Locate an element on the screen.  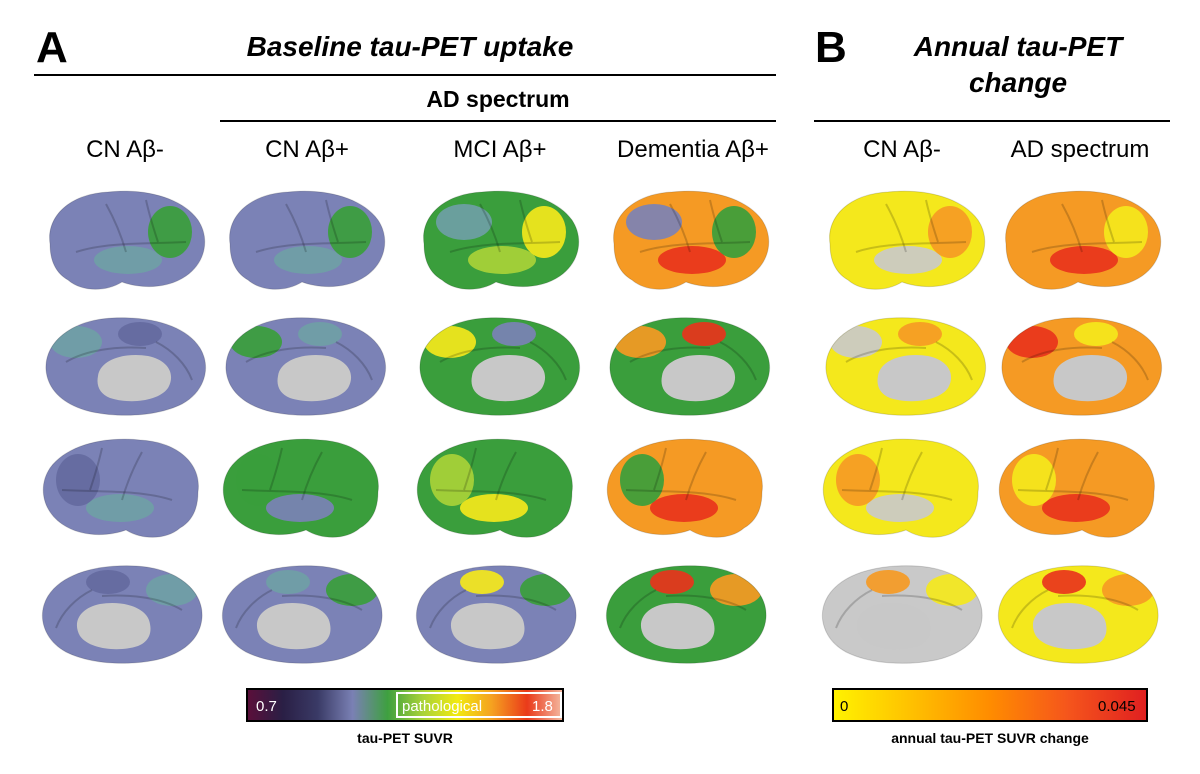
panel-a-letter: A is located at coordinates (52, 47).